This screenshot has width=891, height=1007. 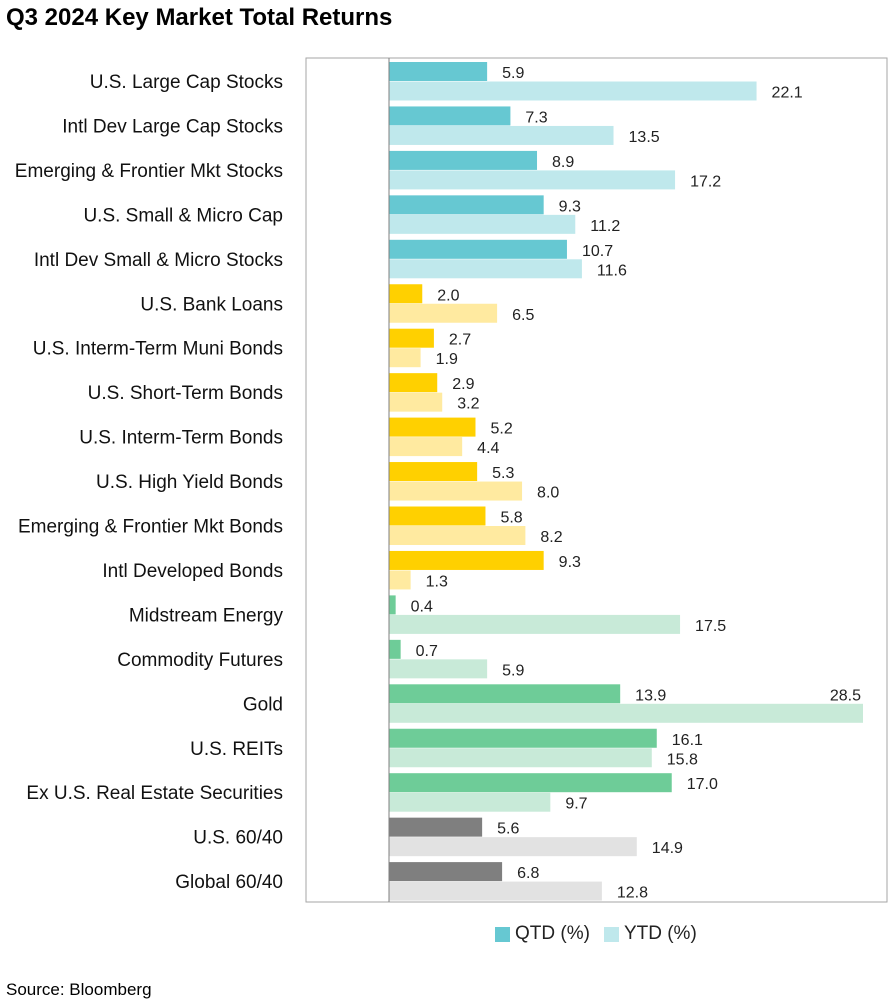 I want to click on qtd-value-label: 10.7, so click(x=597, y=251).